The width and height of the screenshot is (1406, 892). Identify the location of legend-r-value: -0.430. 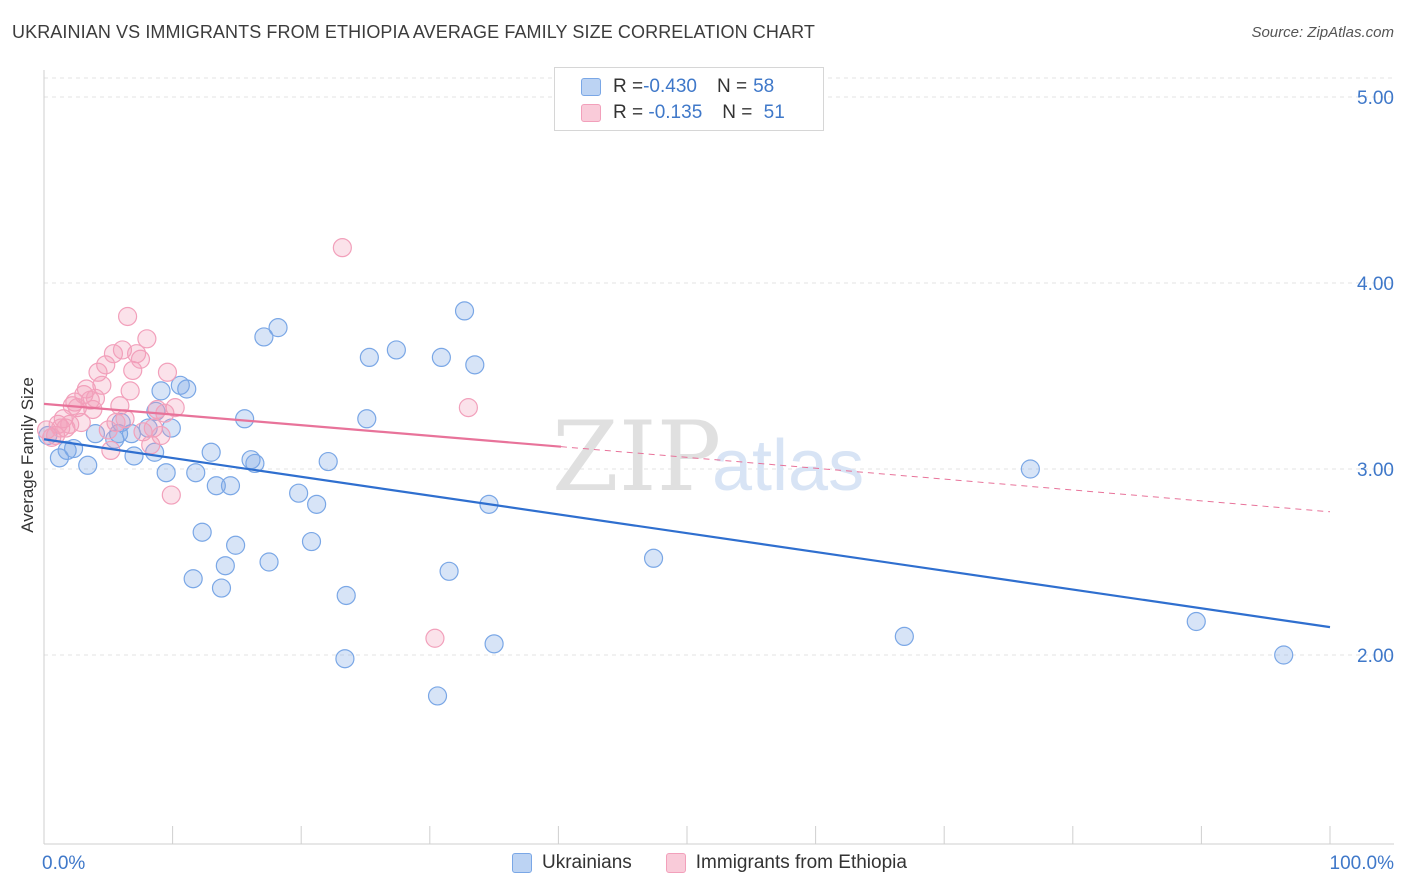
(670, 86).